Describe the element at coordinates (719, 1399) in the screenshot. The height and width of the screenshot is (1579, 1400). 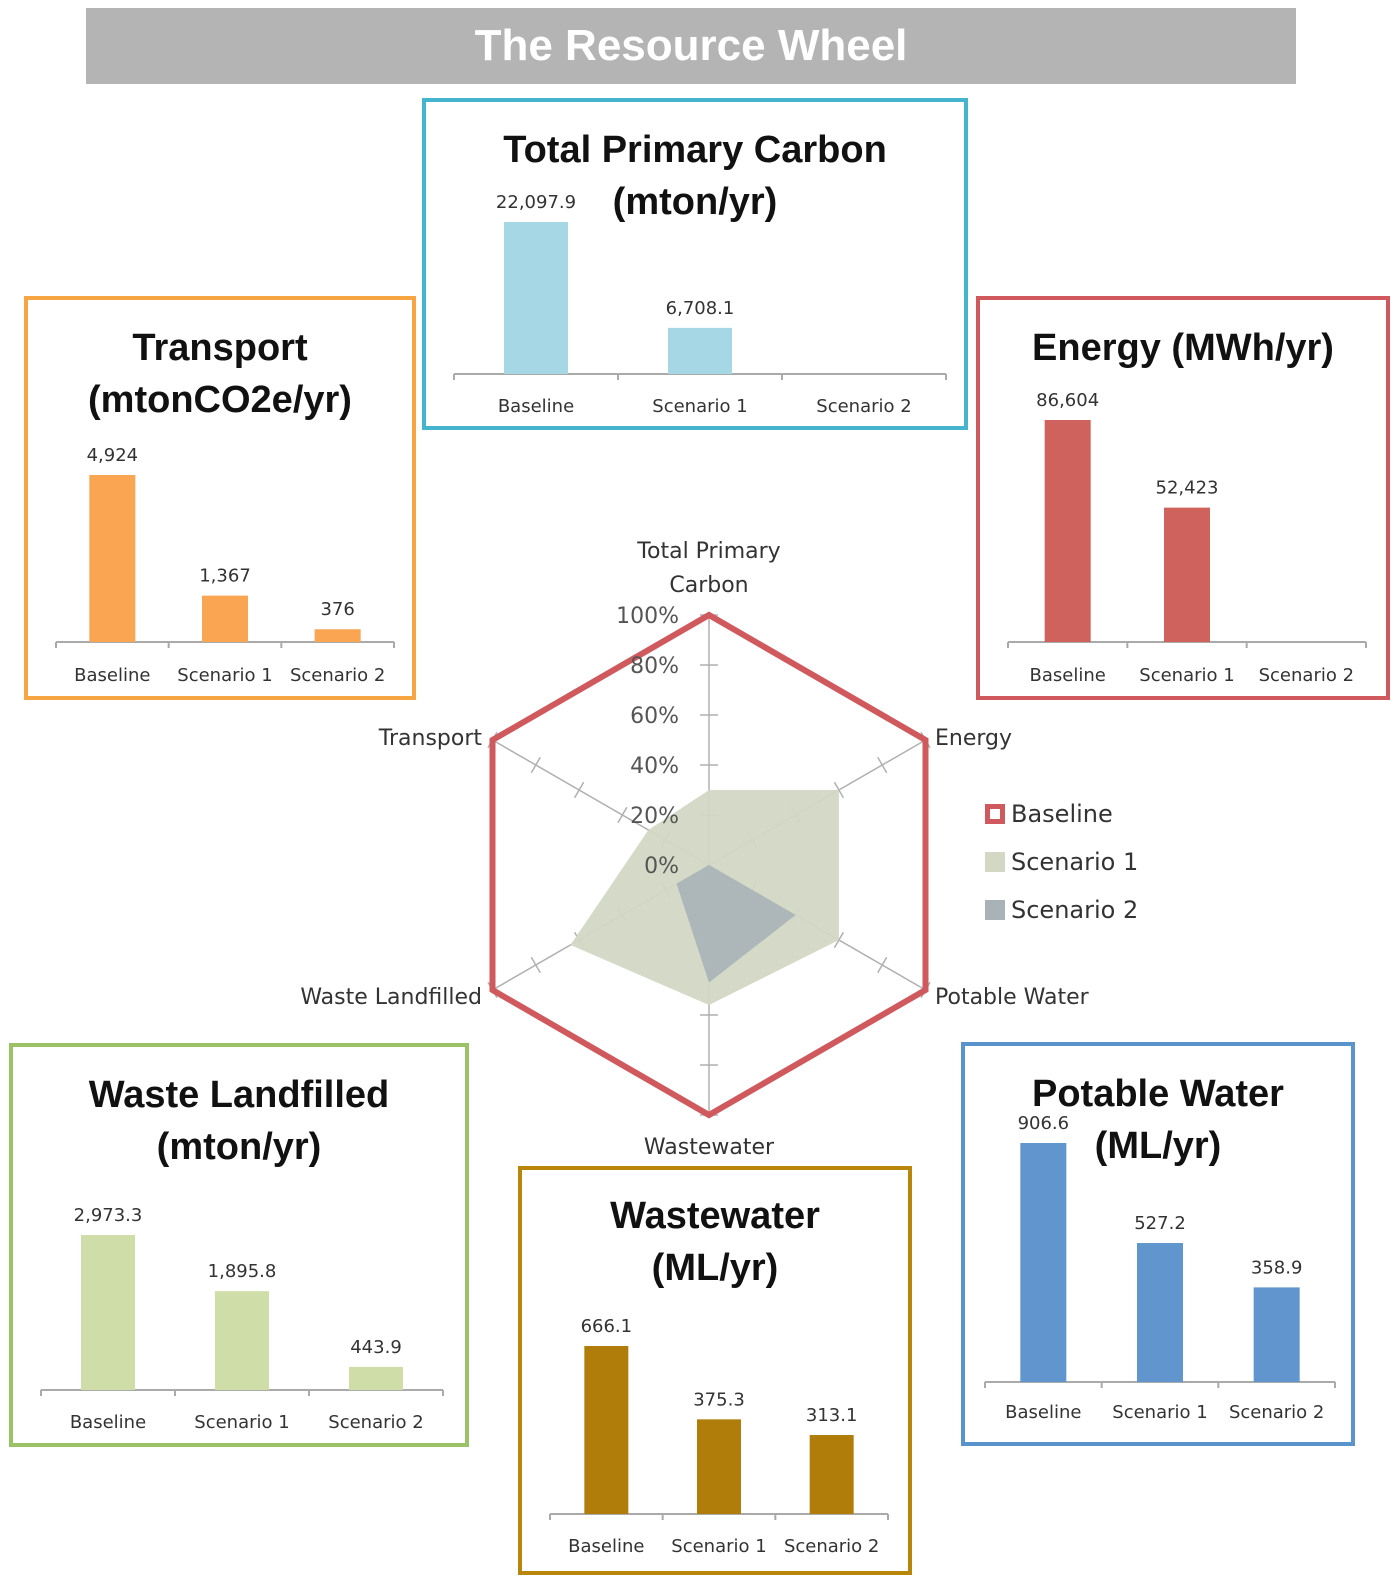
I see `data-label: 375.3` at that location.